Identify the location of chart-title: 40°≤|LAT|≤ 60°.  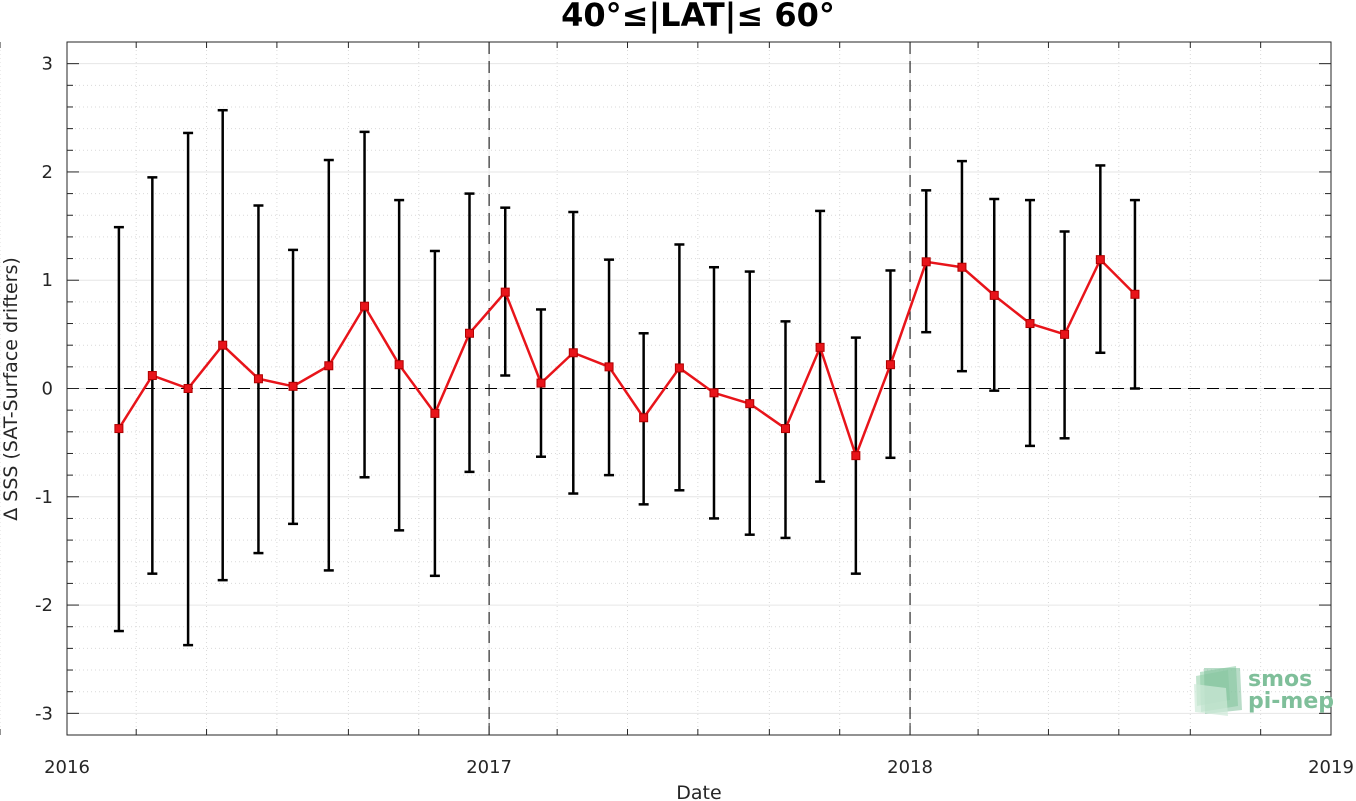
(698, 17).